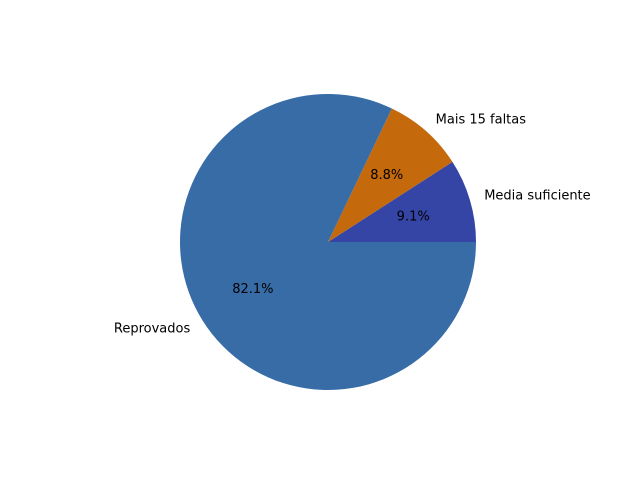  Describe the element at coordinates (481, 119) in the screenshot. I see `slice-label-mais-15-faltas: Mais 15 faltas` at that location.